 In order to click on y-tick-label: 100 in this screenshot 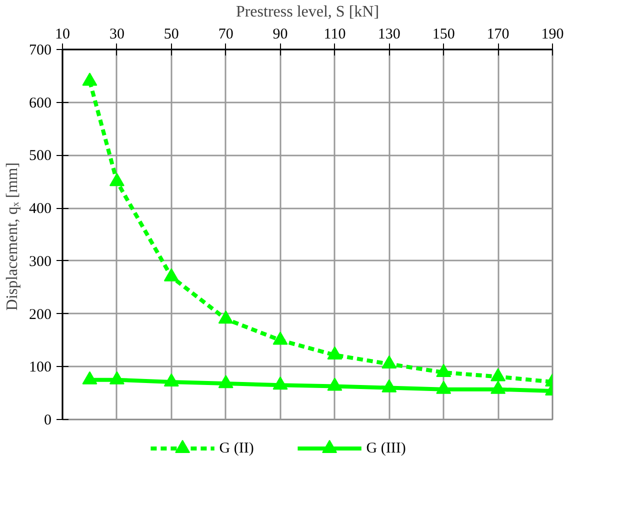, I will do `click(40, 368)`.